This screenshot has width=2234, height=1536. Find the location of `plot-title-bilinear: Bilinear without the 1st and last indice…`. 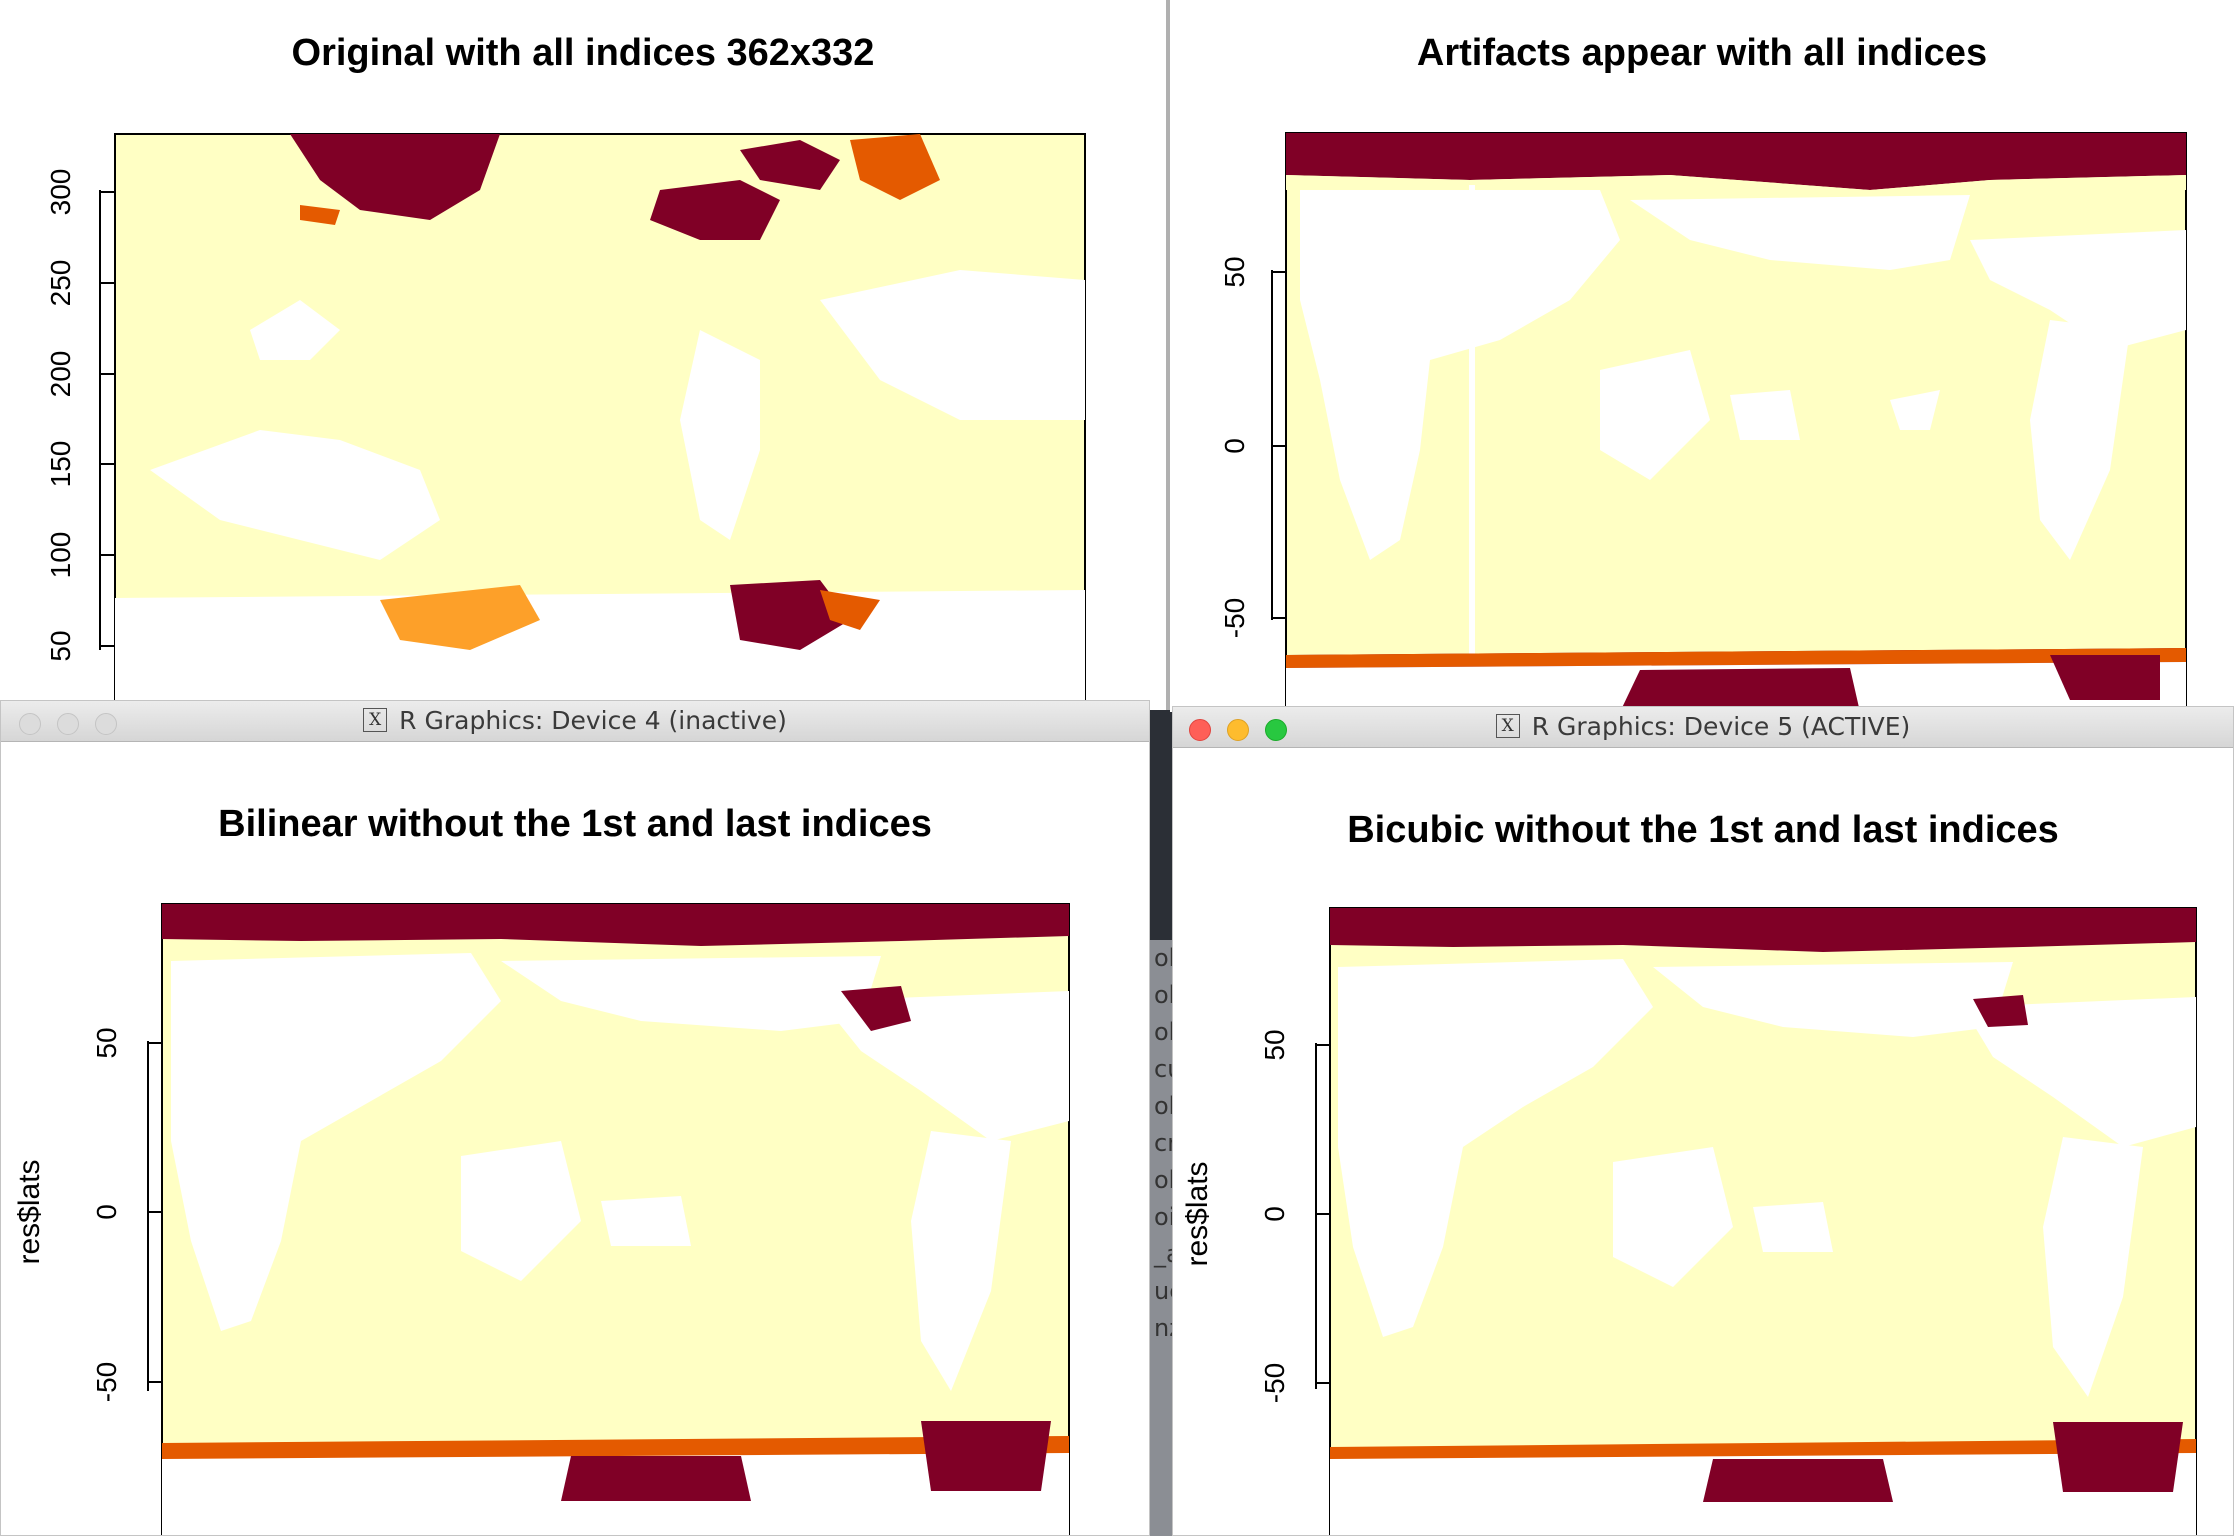

plot-title-bilinear: Bilinear without the 1st and last indice… is located at coordinates (575, 824).